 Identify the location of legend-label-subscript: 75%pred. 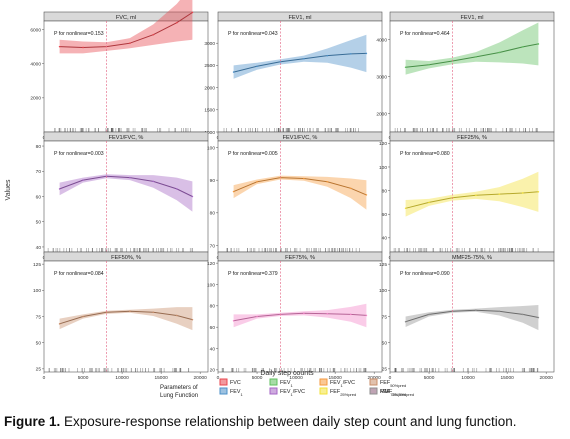
(398, 394).